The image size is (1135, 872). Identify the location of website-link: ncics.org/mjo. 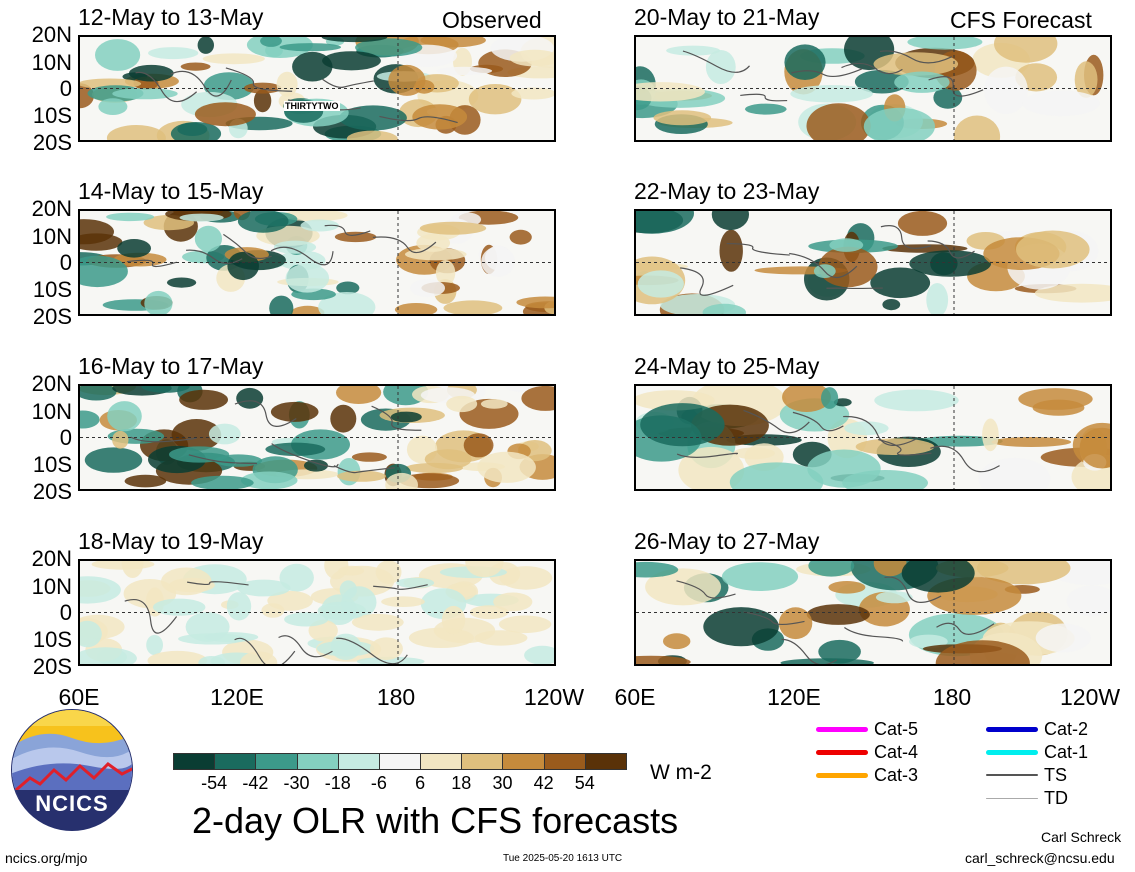
(46, 858).